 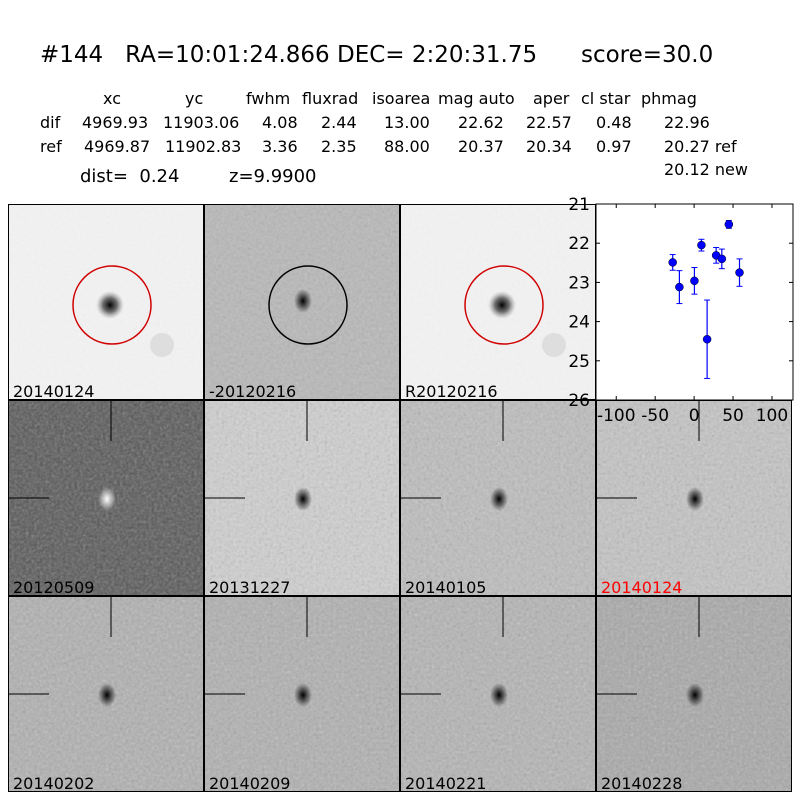 What do you see at coordinates (614, 146) in the screenshot?
I see `table-cell: 0.97` at bounding box center [614, 146].